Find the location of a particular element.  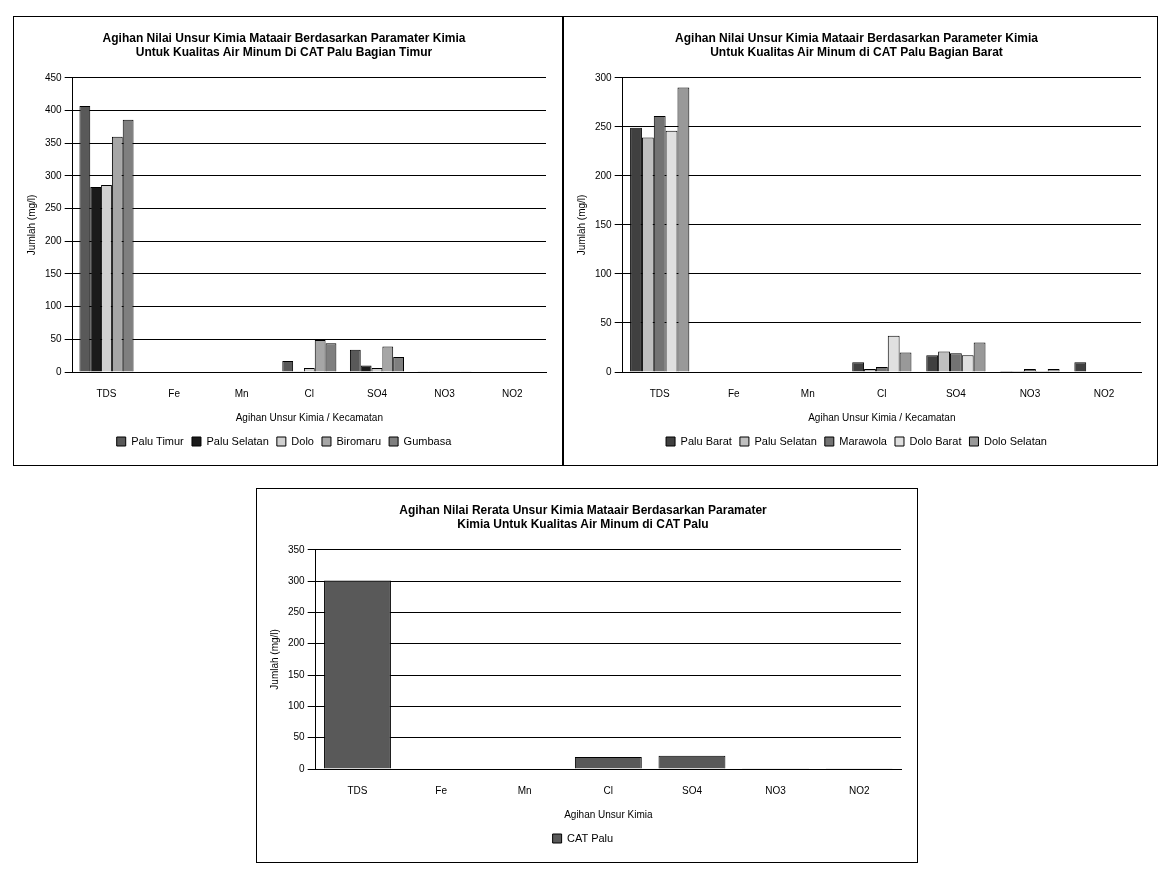

y-tick-label: 450 is located at coordinates (54, 77).